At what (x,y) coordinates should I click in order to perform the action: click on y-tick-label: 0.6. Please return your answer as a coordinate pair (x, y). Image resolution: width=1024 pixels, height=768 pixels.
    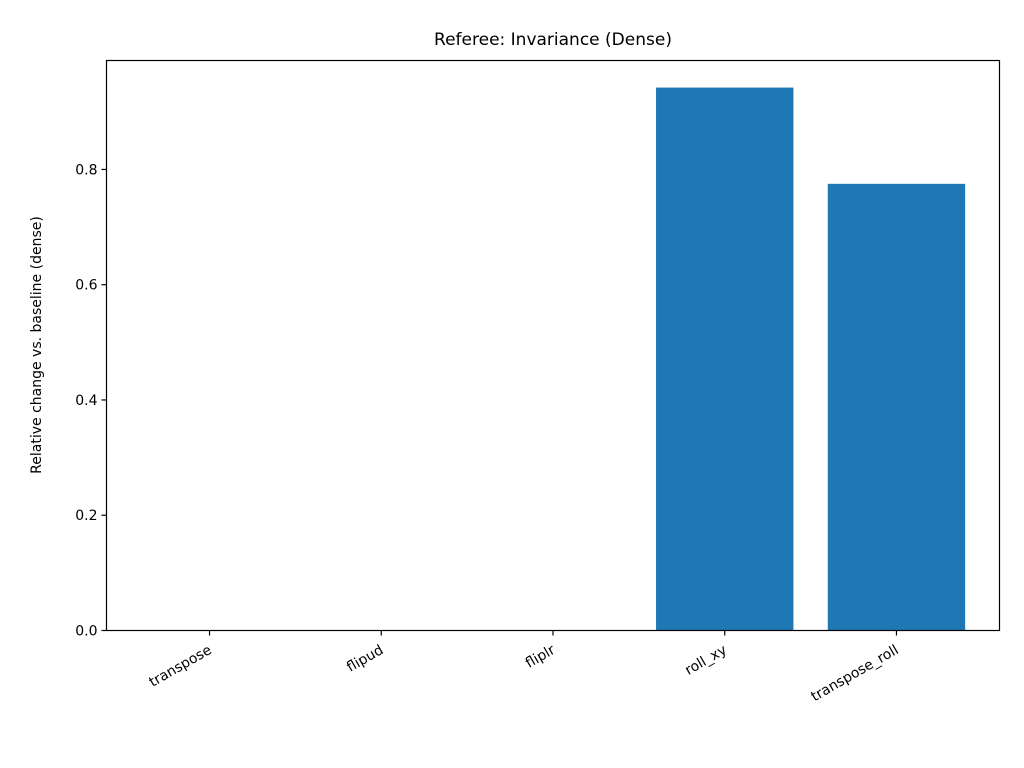
    Looking at the image, I should click on (86, 286).